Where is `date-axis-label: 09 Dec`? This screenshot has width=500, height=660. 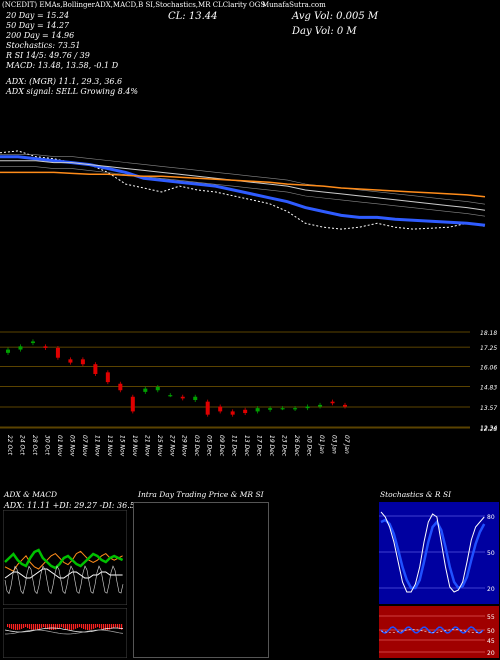
date-axis-label: 09 Dec is located at coordinates (221, 446).